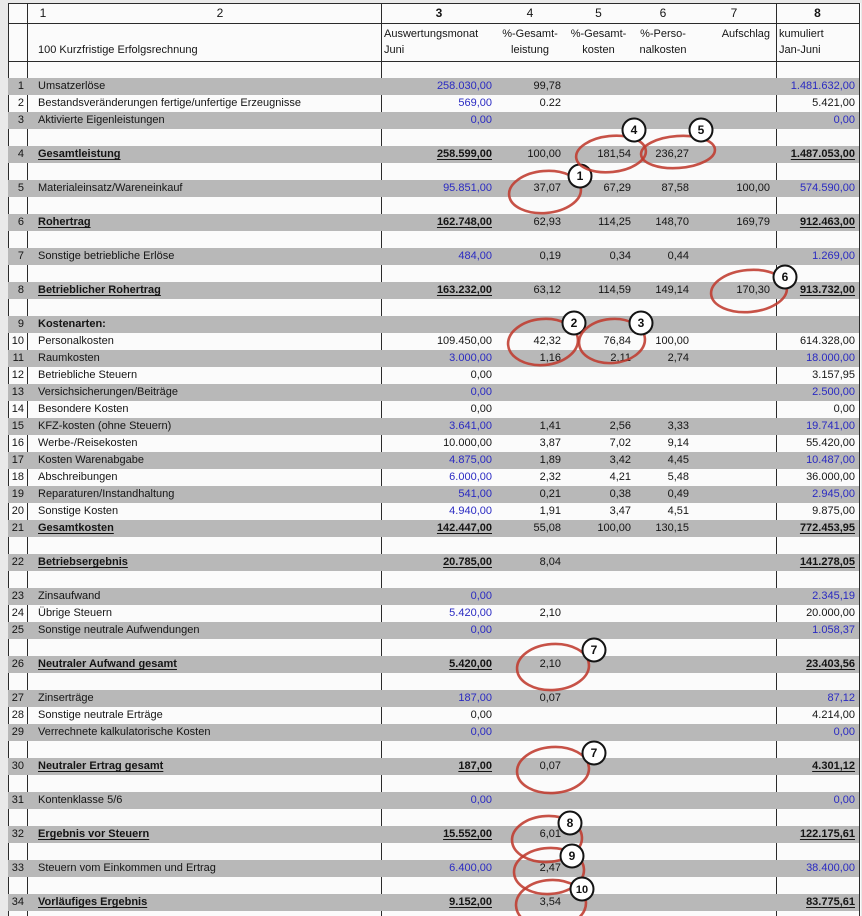 This screenshot has height=916, width=862. Describe the element at coordinates (678, 477) in the screenshot. I see `cell-pct-personalkosten: 5,48` at that location.